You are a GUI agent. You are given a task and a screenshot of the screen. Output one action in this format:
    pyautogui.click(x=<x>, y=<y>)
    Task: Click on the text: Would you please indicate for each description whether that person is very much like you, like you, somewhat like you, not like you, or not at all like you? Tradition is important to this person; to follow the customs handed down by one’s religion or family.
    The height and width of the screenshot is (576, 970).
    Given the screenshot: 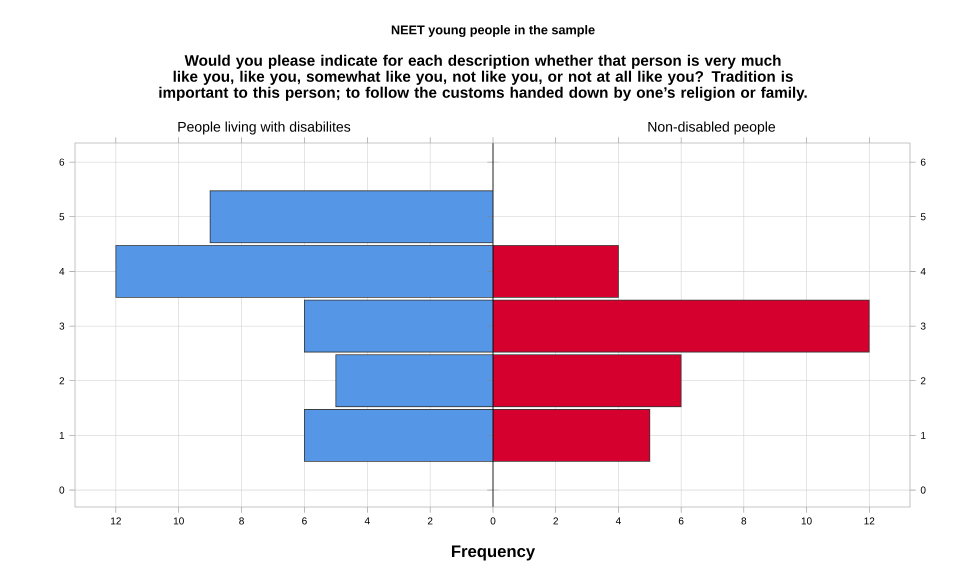 What is the action you would take?
    pyautogui.click(x=483, y=77)
    